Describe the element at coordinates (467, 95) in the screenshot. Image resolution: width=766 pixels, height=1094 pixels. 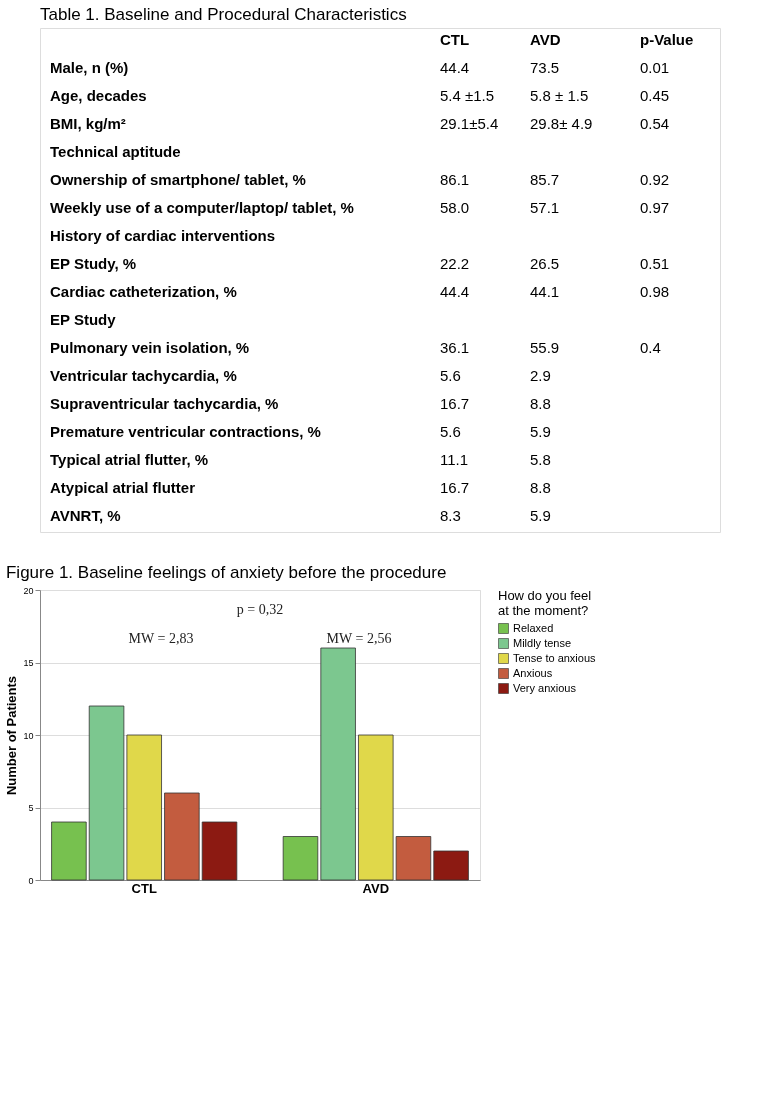
I see `text: 5.4 ±1.5` at that location.